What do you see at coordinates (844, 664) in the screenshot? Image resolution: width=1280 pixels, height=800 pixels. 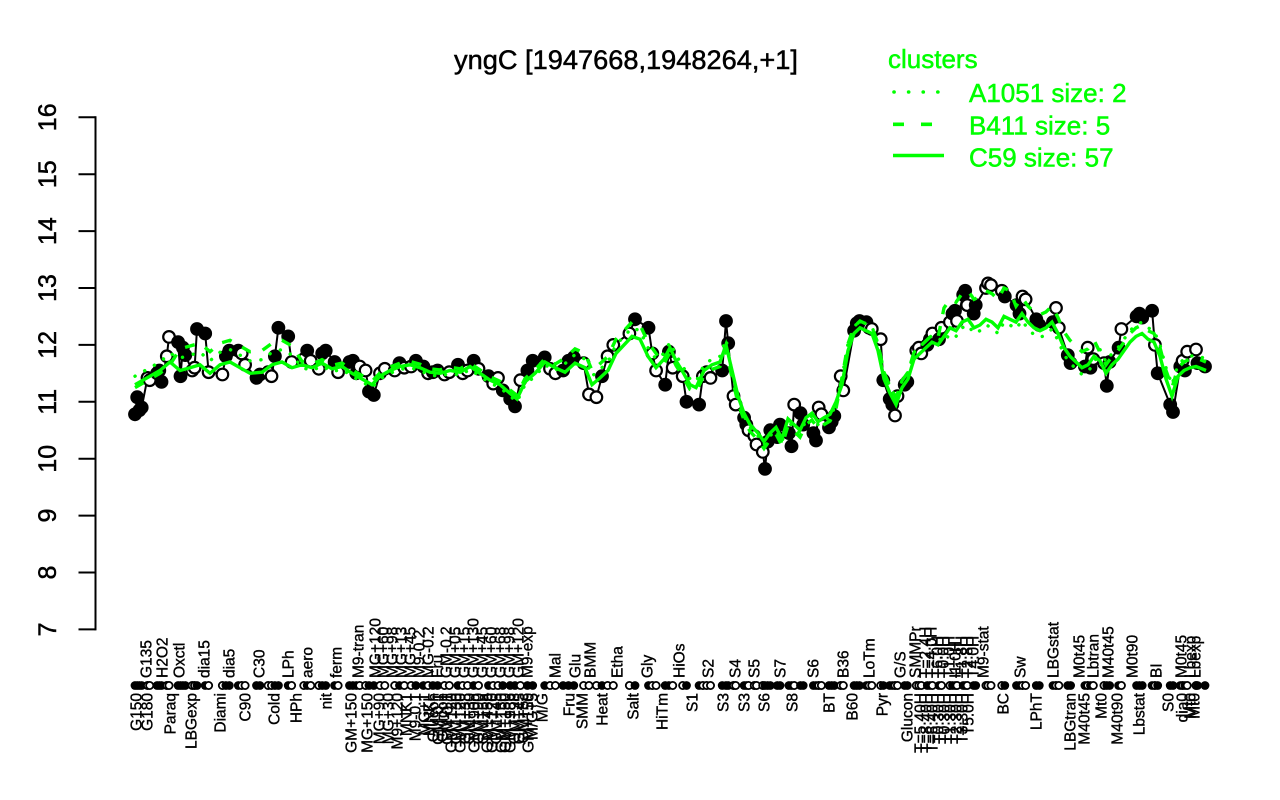 I see `svg-text: B36` at bounding box center [844, 664].